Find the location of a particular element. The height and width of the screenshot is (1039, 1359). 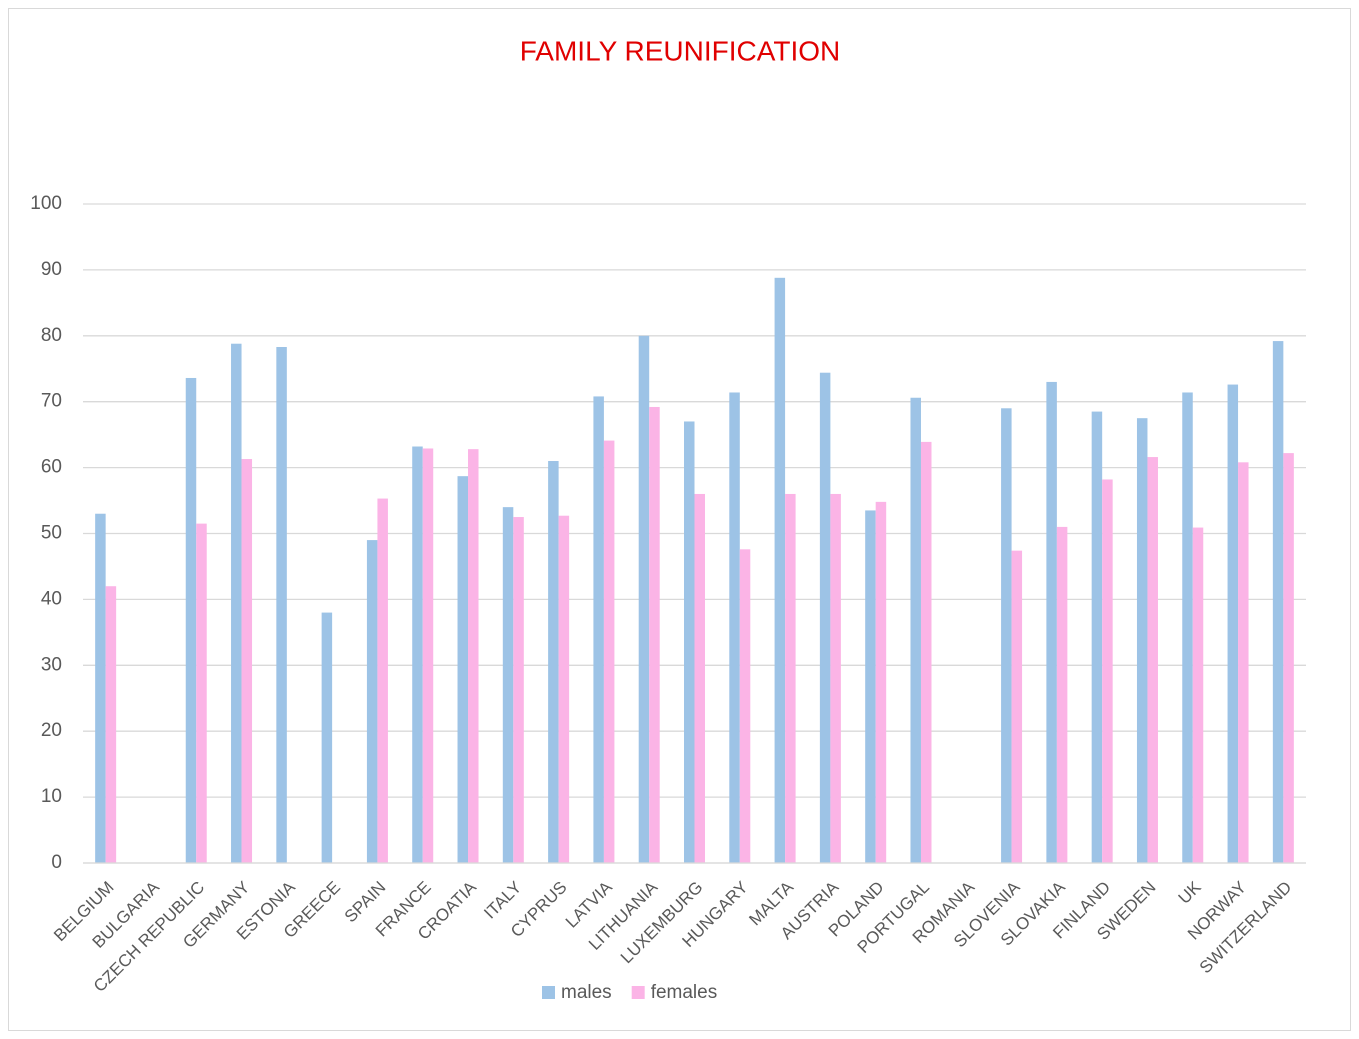

legend-label: males is located at coordinates (586, 992).